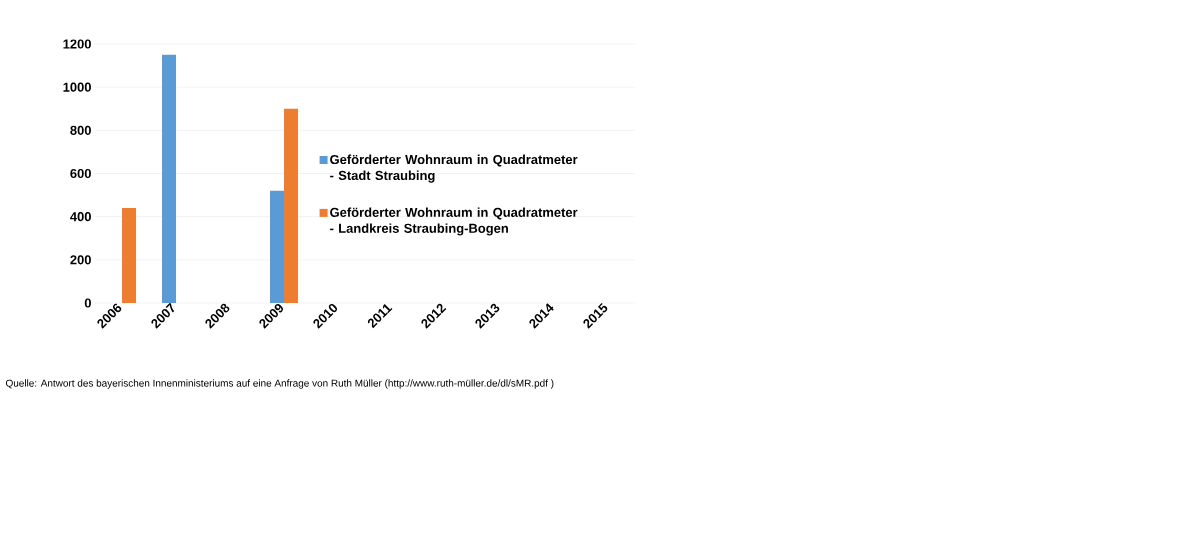 The height and width of the screenshot is (533, 1200). I want to click on y-tick-label: 1000, so click(77, 87).